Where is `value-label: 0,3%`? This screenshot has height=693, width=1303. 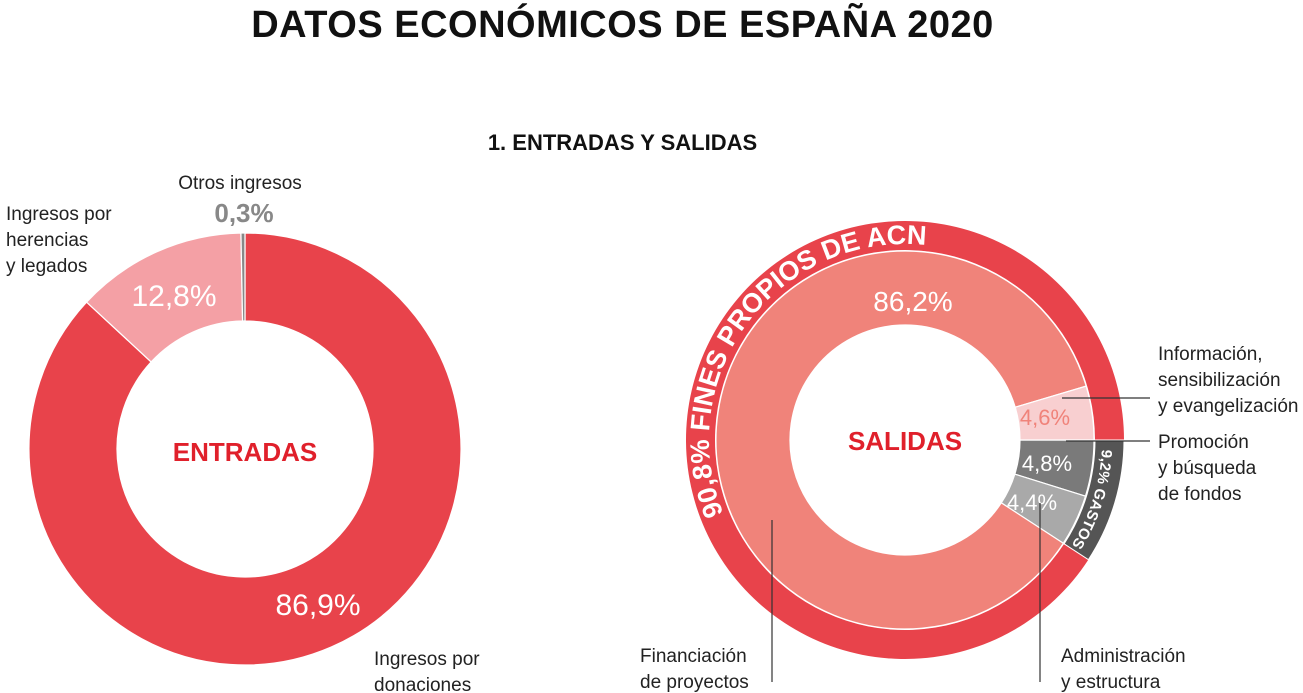 value-label: 0,3% is located at coordinates (243, 213).